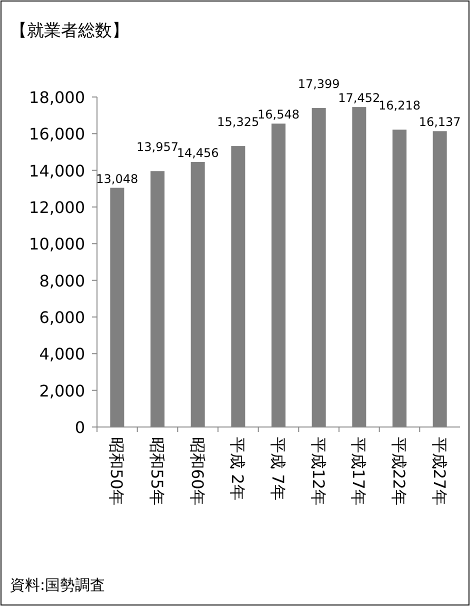  I want to click on x-tick-label: 昭和55年, so click(157, 471).